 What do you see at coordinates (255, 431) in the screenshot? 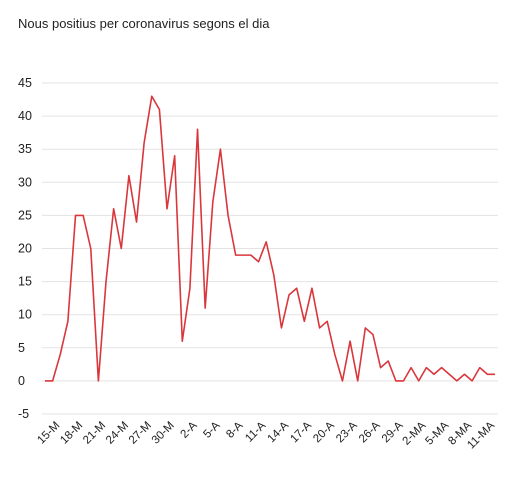
I see `x-tick-label: 11-A` at bounding box center [255, 431].